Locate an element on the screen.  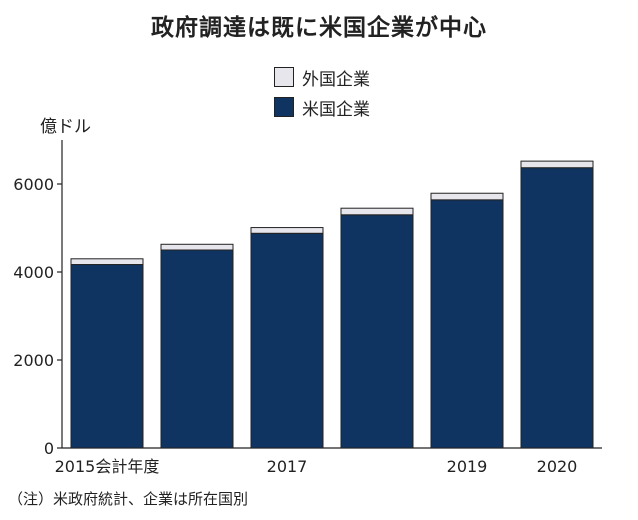
x-tick-label: 2020 is located at coordinates (557, 466).